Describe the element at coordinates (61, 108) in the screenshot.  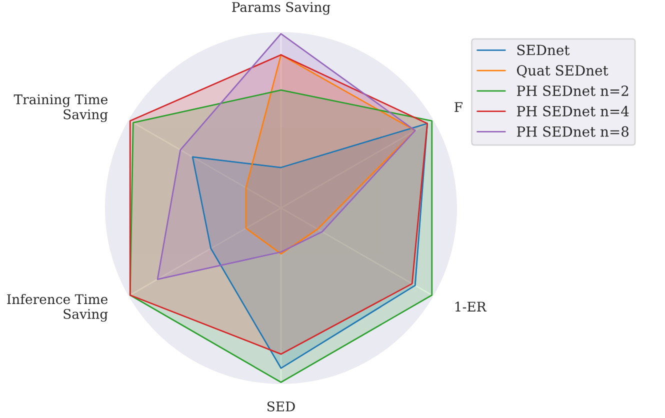
I see `spoke-label: Training Time Saving` at that location.